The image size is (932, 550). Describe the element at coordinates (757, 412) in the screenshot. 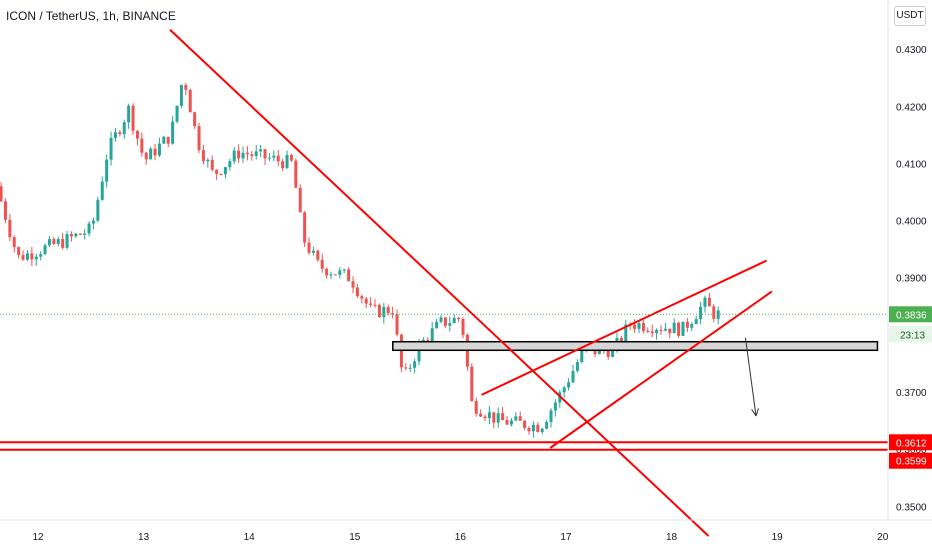

I see `arrow-head` at that location.